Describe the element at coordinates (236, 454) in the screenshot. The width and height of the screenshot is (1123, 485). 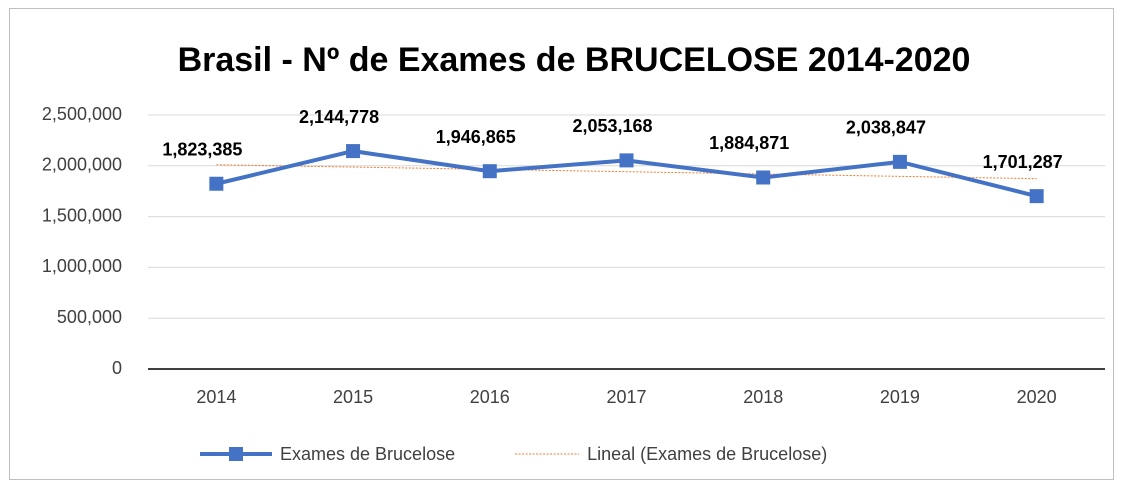
I see `legend-marker` at that location.